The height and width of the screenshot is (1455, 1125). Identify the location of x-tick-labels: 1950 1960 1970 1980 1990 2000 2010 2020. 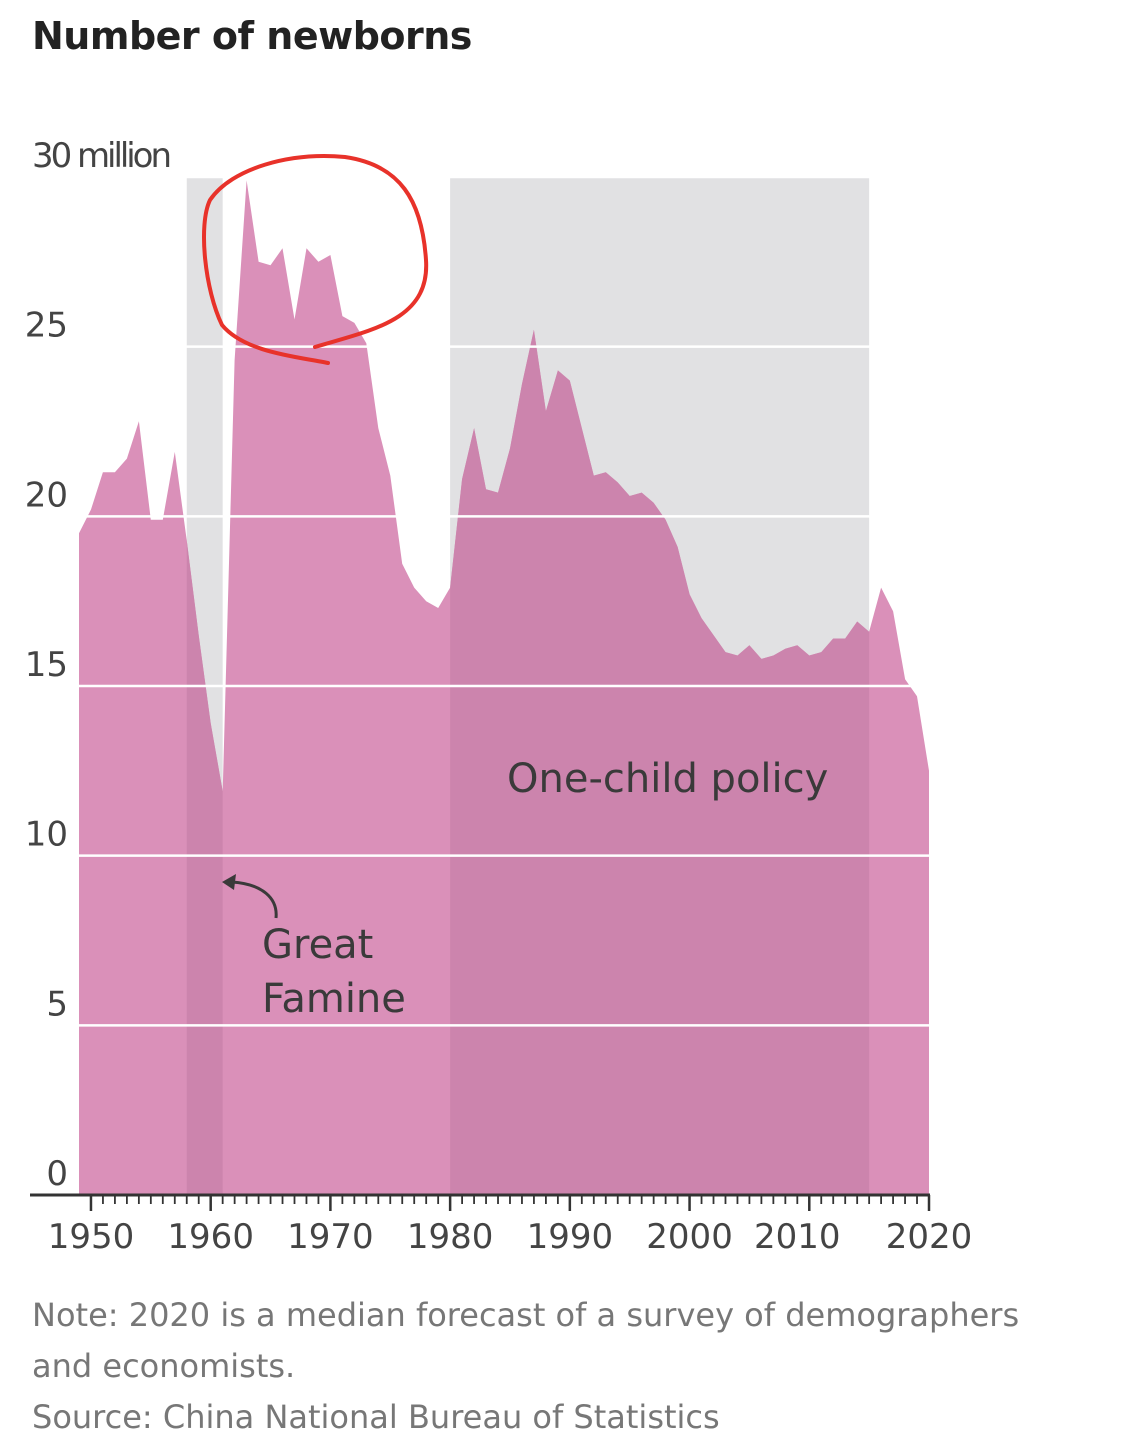
(510, 1237).